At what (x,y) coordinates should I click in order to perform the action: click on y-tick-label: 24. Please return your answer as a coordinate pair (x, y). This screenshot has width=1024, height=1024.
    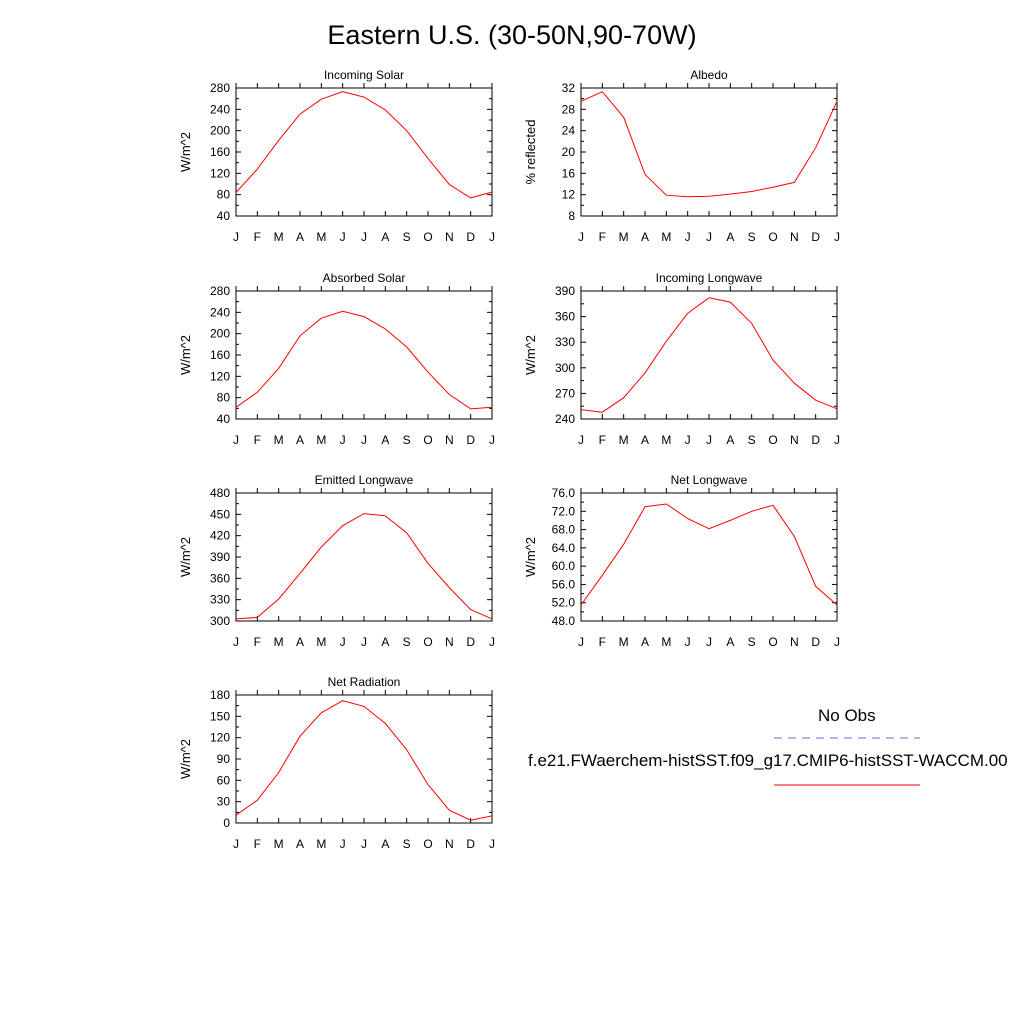
    Looking at the image, I should click on (569, 131).